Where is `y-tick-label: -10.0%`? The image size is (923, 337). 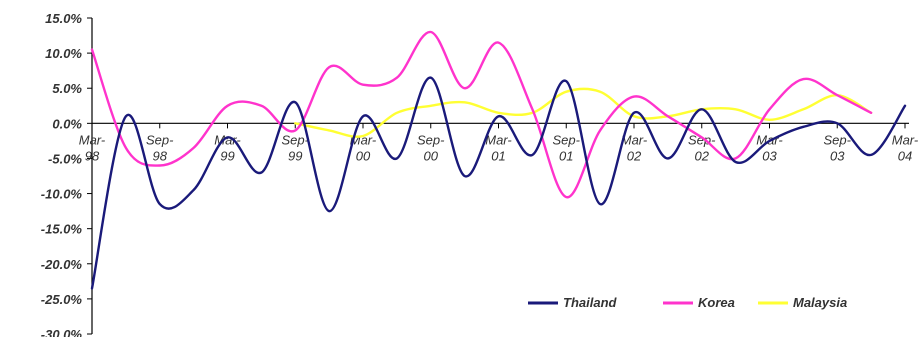
y-tick-label: -10.0% is located at coordinates (62, 194).